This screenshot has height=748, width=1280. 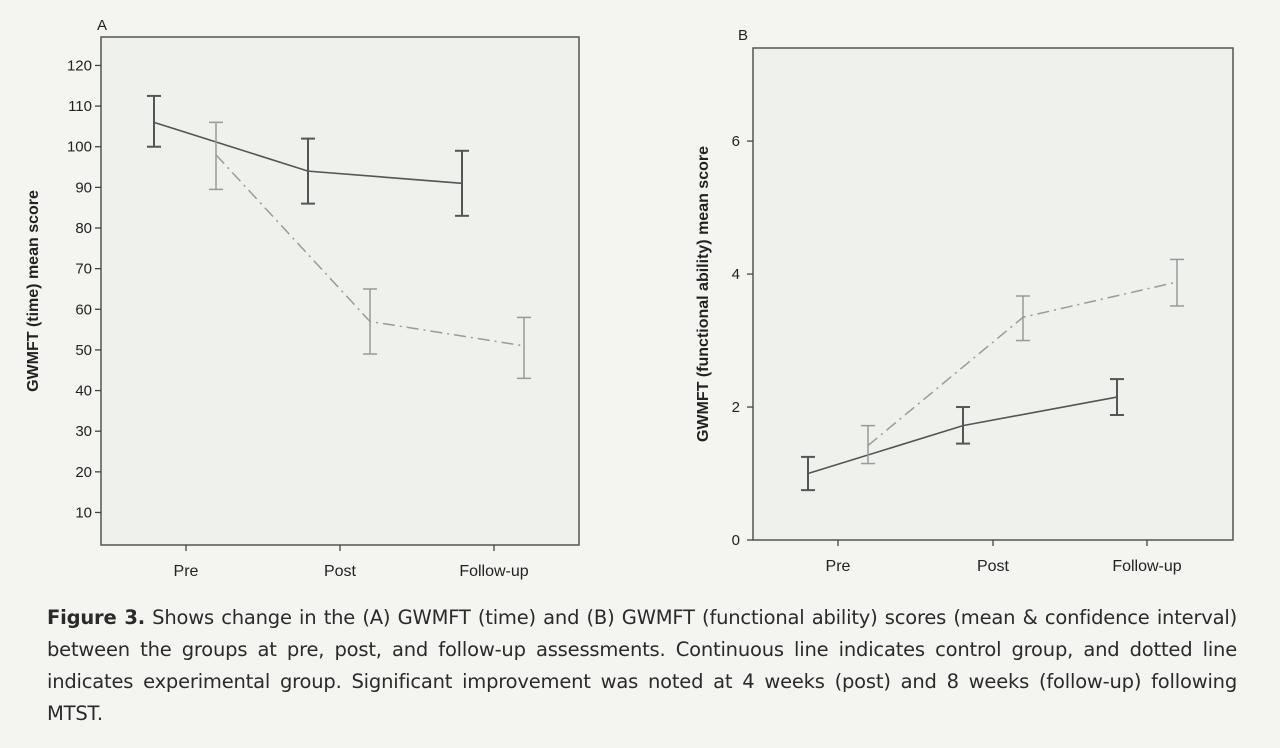 What do you see at coordinates (736, 274) in the screenshot?
I see `y-tick-label: 4` at bounding box center [736, 274].